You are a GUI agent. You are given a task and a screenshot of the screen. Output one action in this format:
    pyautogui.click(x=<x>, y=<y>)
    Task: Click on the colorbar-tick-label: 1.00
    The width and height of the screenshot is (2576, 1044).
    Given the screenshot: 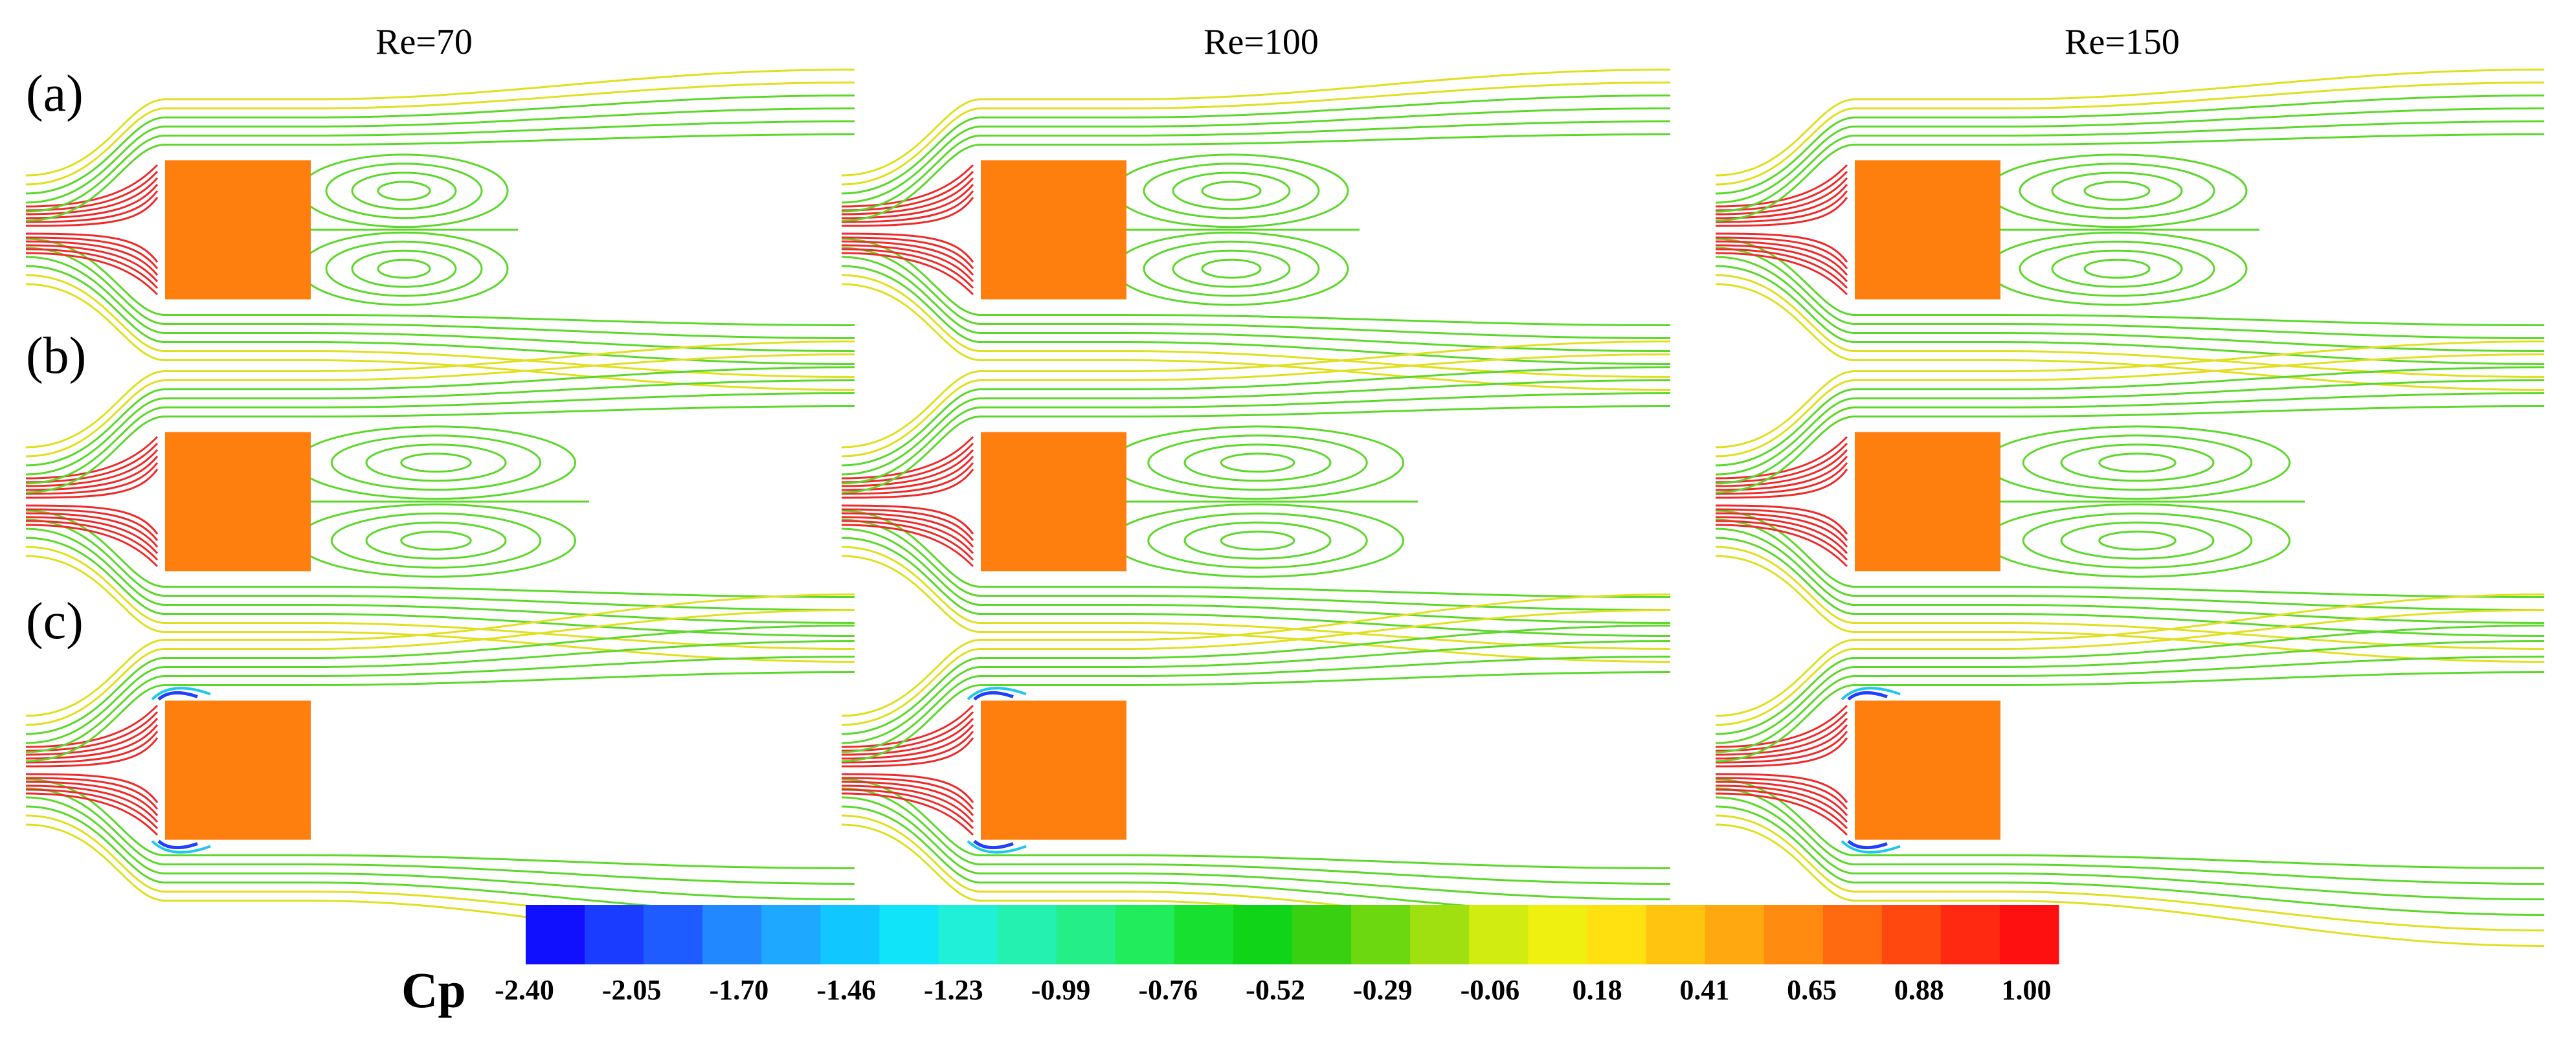 What is the action you would take?
    pyautogui.click(x=2026, y=990)
    